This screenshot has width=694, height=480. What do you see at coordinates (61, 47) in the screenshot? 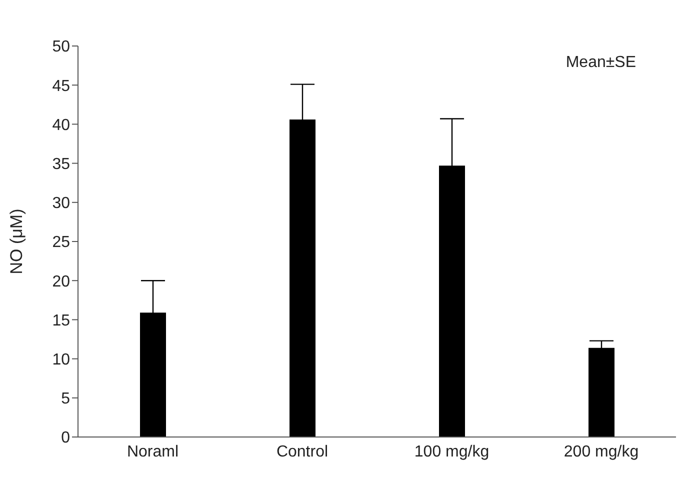
I see `y-tick-label: 50` at bounding box center [61, 47].